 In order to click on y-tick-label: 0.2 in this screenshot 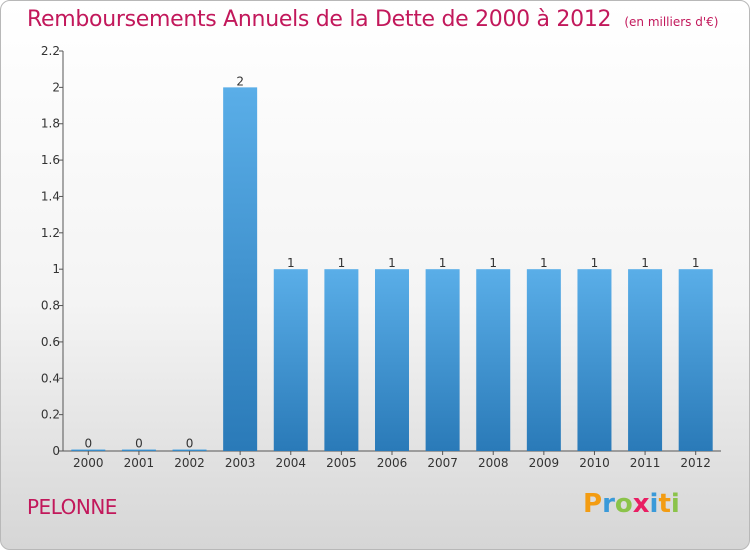, I will do `click(50, 415)`.